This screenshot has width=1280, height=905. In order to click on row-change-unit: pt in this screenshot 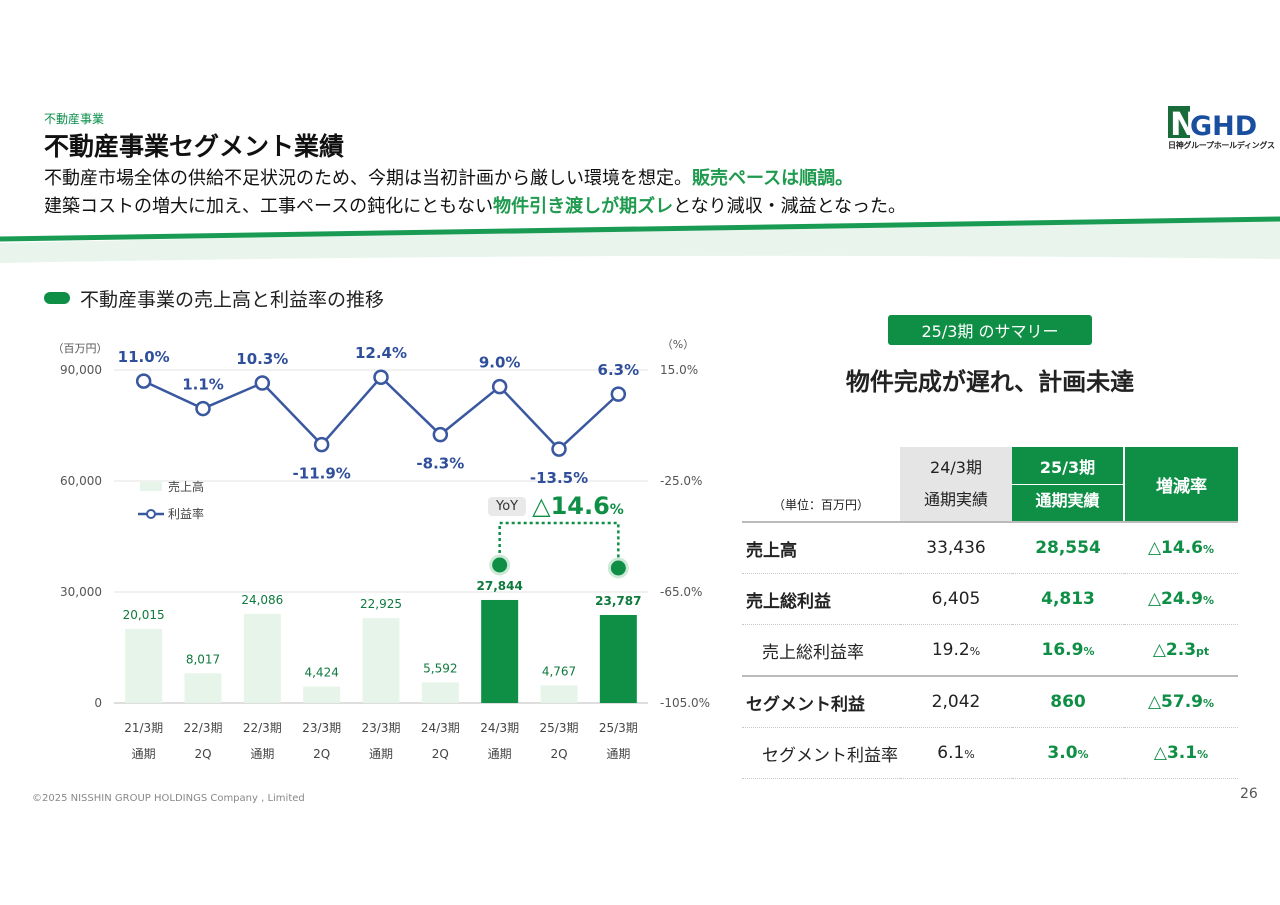, I will do `click(1203, 651)`.